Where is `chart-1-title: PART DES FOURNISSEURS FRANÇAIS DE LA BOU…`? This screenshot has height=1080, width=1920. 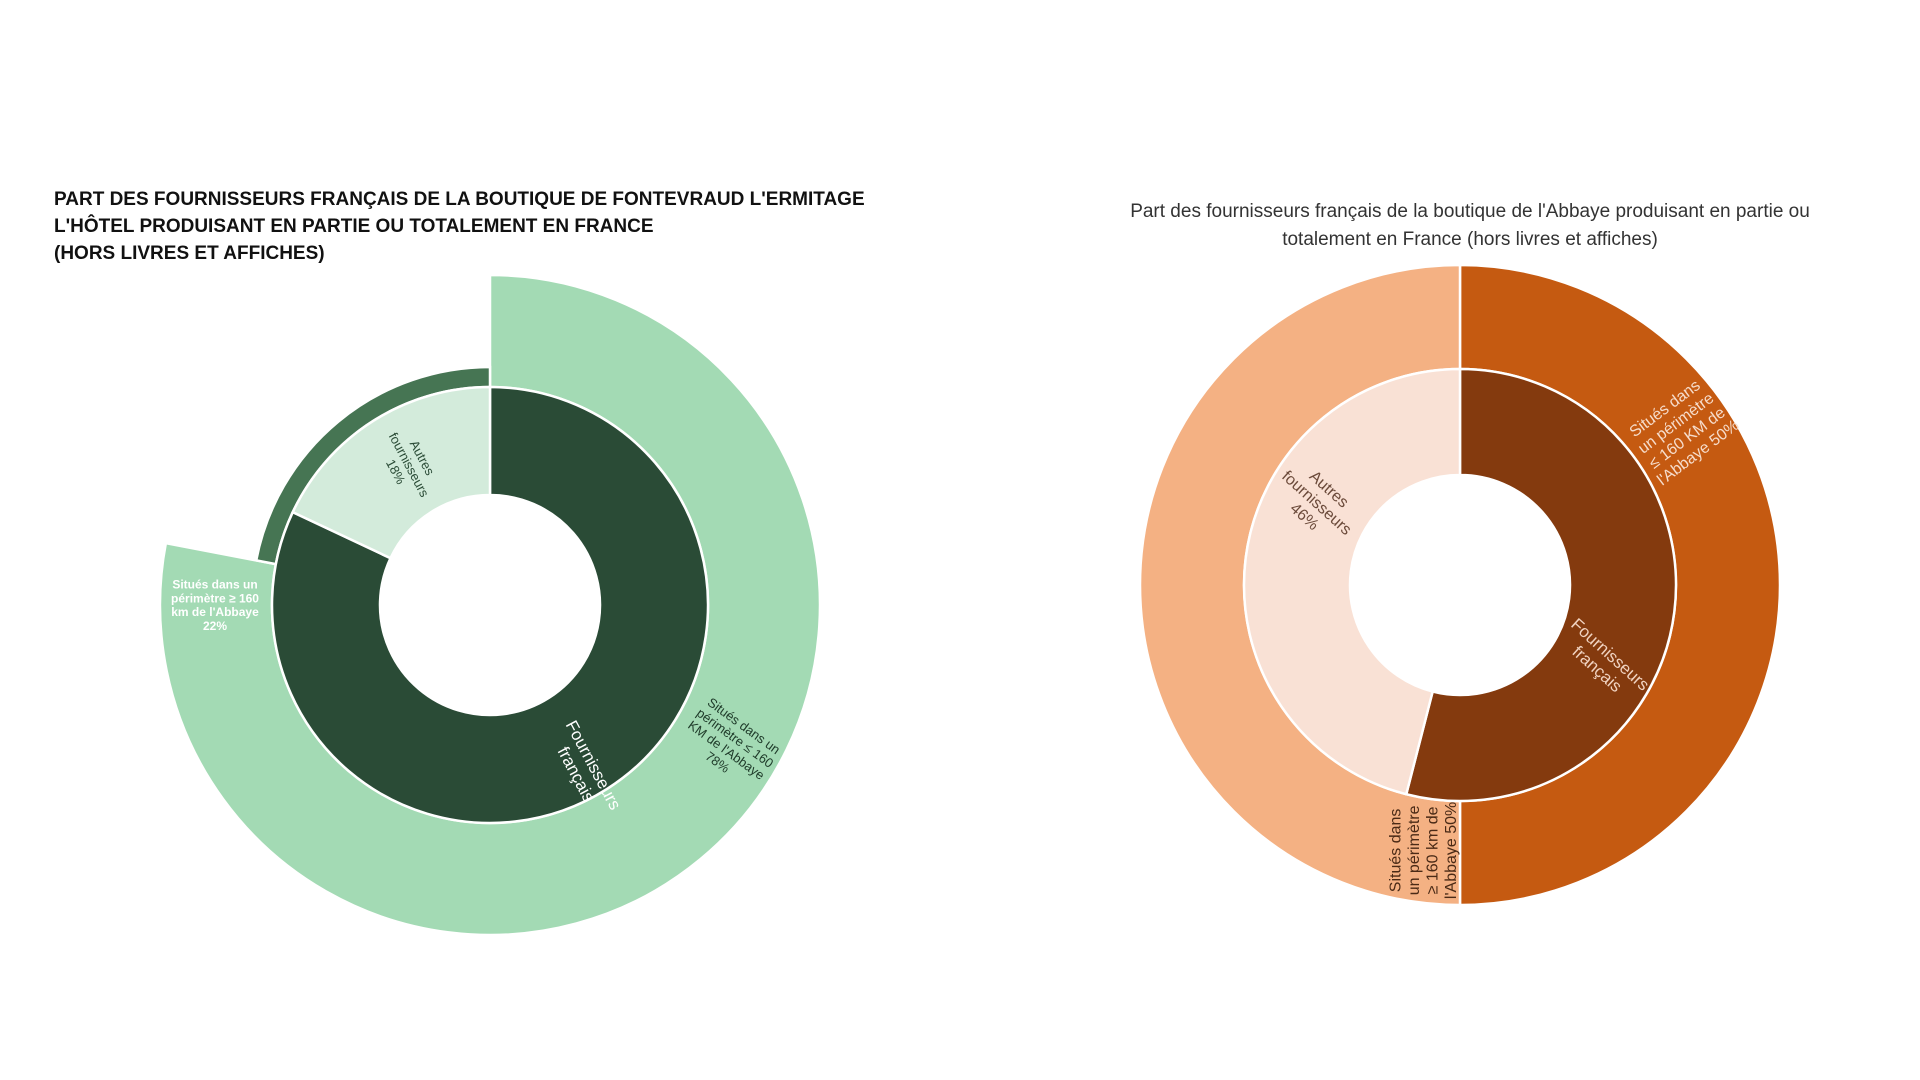 chart-1-title: PART DES FOURNISSEURS FRANÇAIS DE LA BOU… is located at coordinates (504, 226).